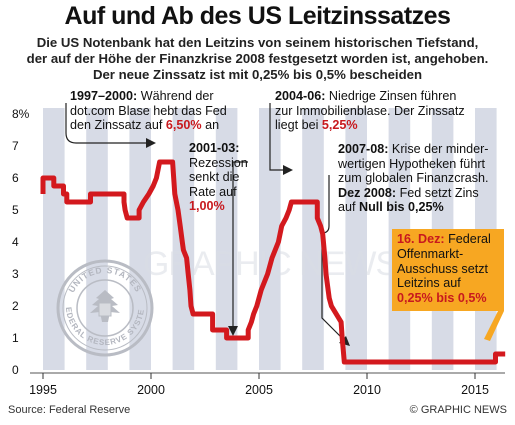  Describe the element at coordinates (210, 125) in the screenshot. I see `annotation-1997-l3c: an` at that location.